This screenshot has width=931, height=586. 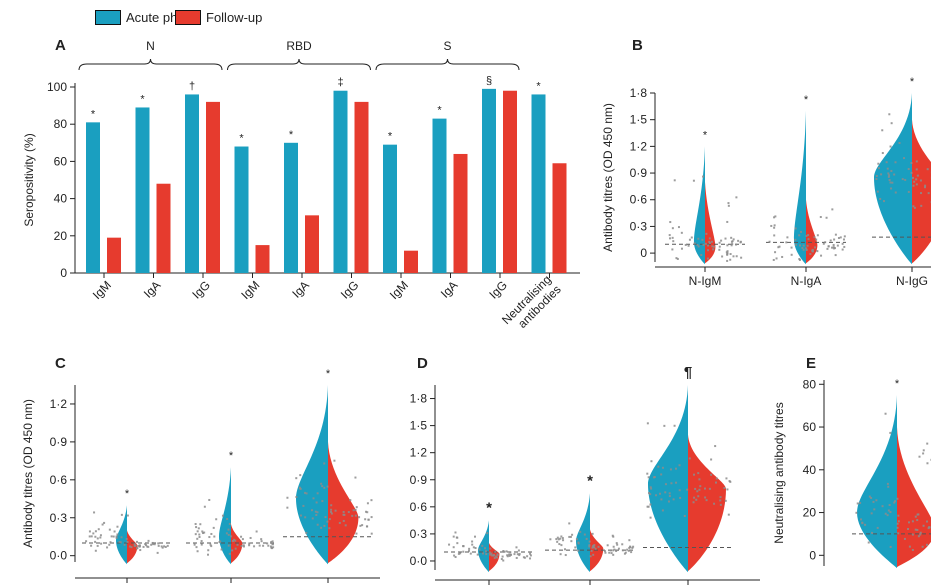 I want to click on panel-b-violin-acute, so click(x=800, y=187).